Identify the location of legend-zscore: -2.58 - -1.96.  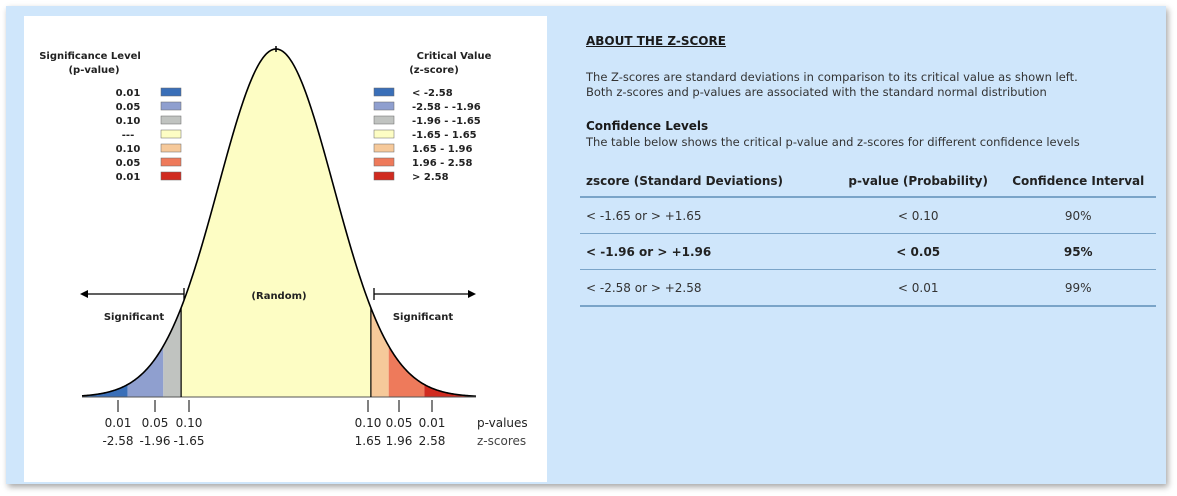
(446, 107).